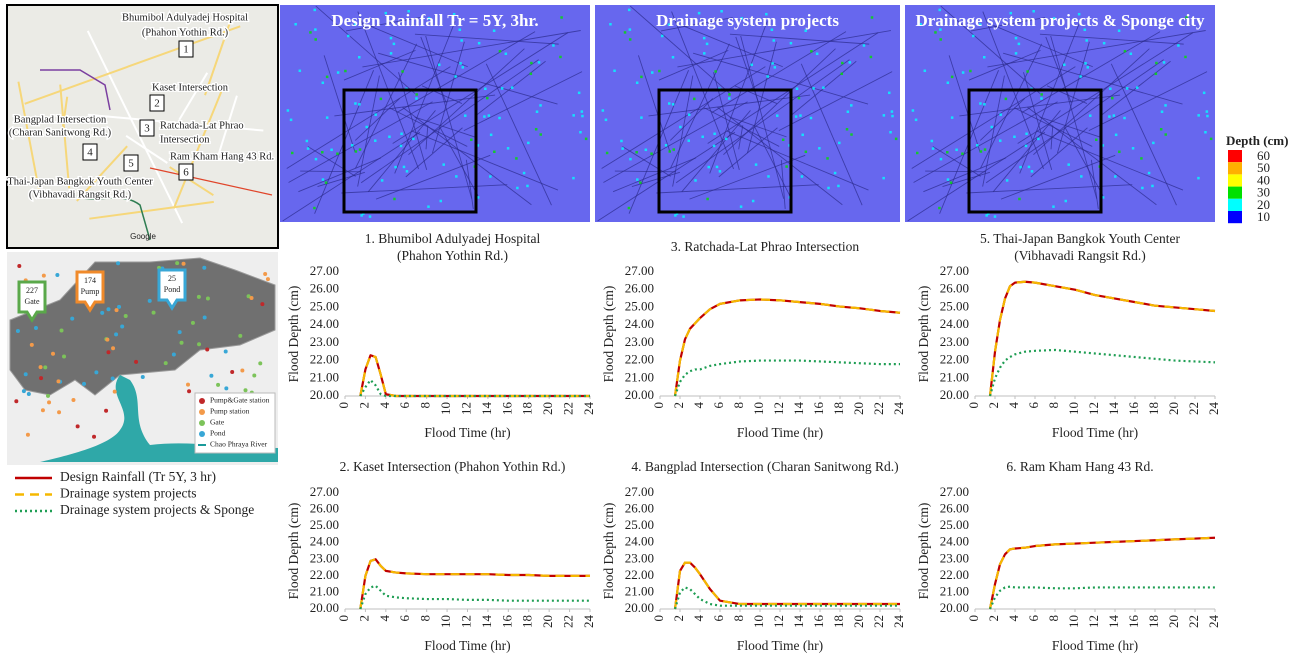 The image size is (1310, 655). What do you see at coordinates (954, 341) in the screenshot?
I see `y-tick-label: 23.00` at bounding box center [954, 341].